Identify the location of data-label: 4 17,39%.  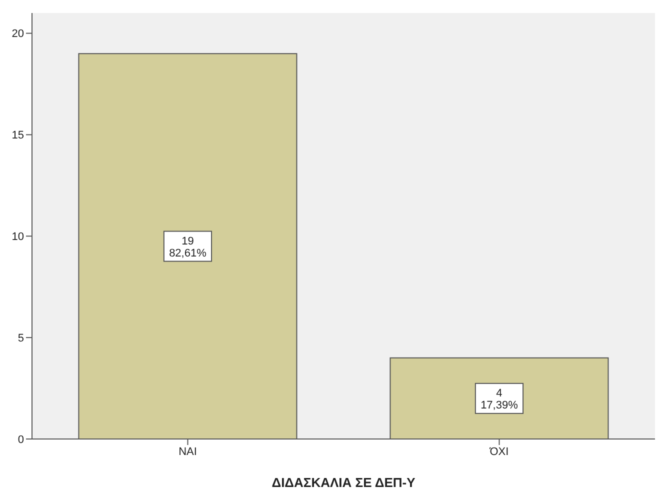
(499, 399).